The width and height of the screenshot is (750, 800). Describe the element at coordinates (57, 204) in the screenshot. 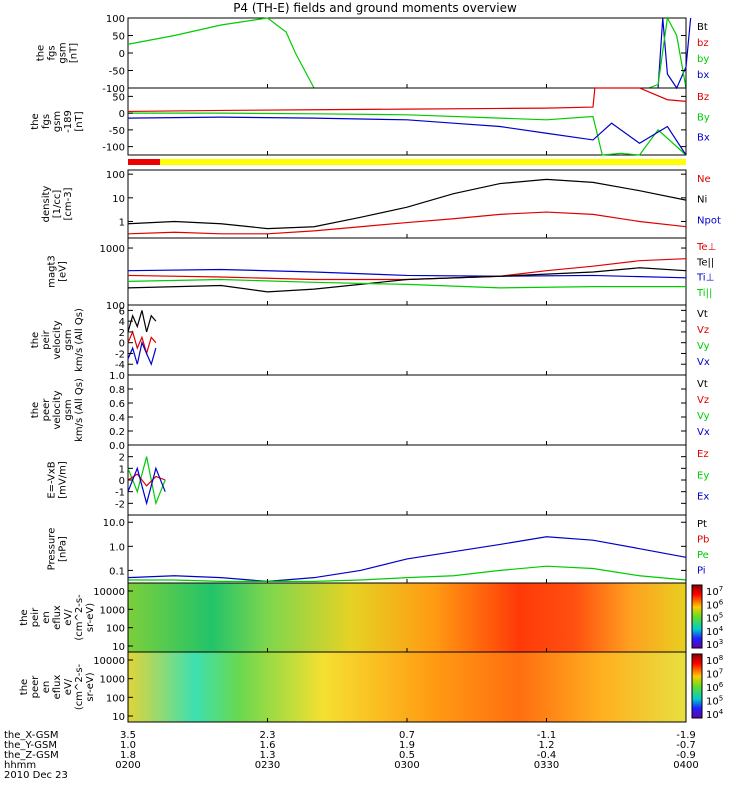

I see `y-axis-label: [1/cc]` at that location.